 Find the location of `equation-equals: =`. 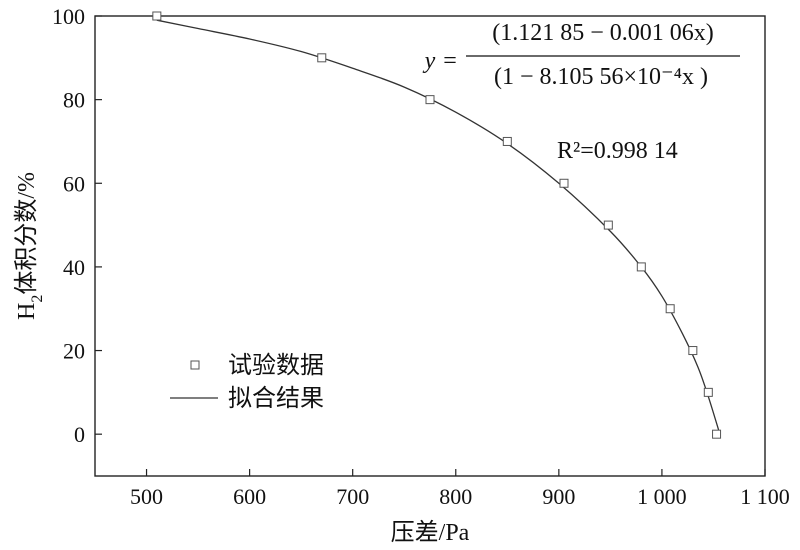

equation-equals: = is located at coordinates (450, 61).